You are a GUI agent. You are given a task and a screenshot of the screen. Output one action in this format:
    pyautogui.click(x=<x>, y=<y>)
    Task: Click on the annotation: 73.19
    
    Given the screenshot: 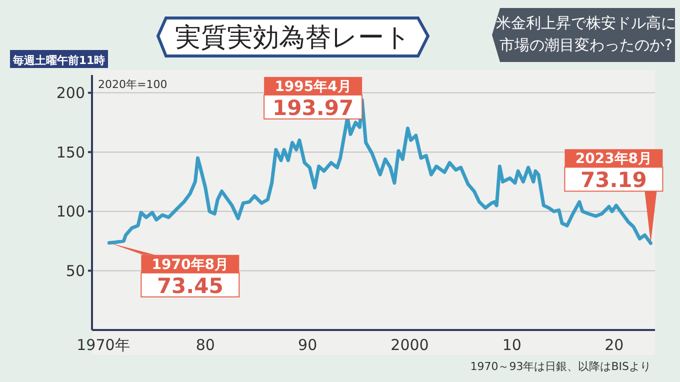 What is the action you would take?
    pyautogui.click(x=613, y=180)
    